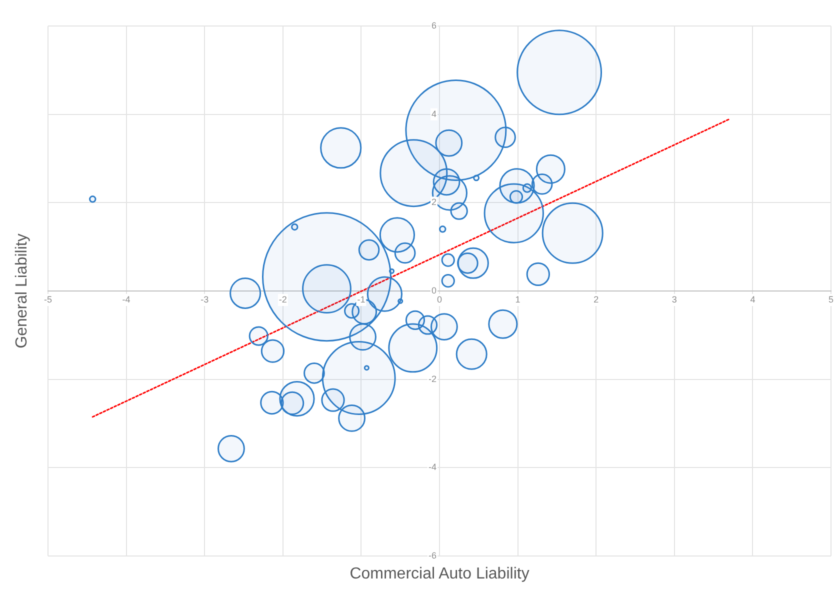  I want to click on y-tick-label: 2, so click(433, 202).